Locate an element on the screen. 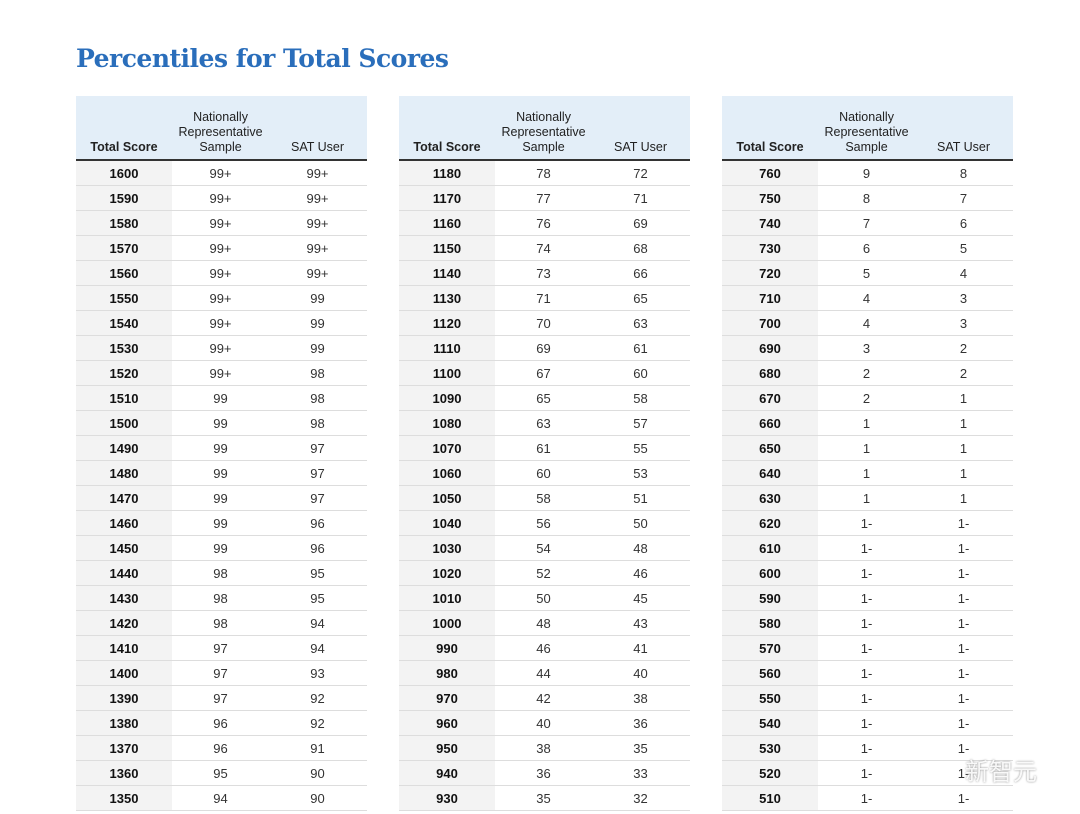 The width and height of the screenshot is (1080, 814). table-cell: 670 is located at coordinates (770, 398).